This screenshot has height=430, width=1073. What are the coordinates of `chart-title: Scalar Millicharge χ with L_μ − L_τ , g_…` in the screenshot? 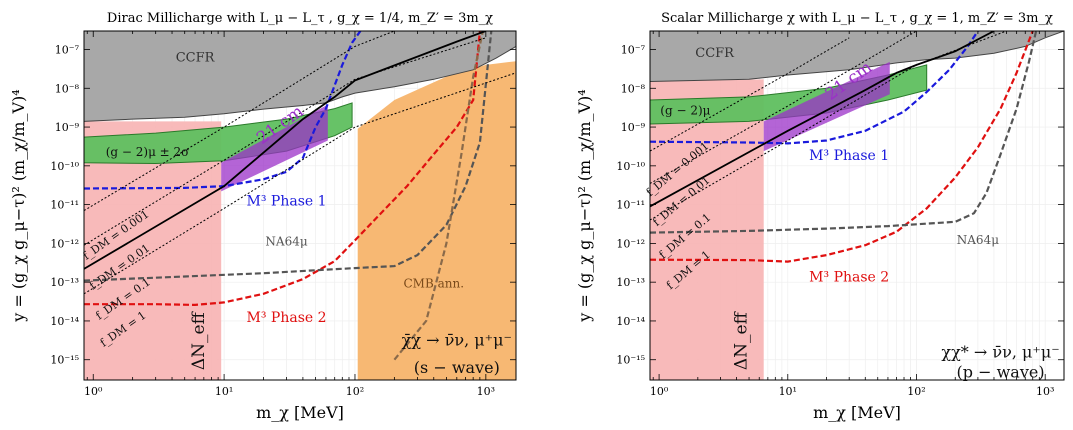 It's located at (857, 18).